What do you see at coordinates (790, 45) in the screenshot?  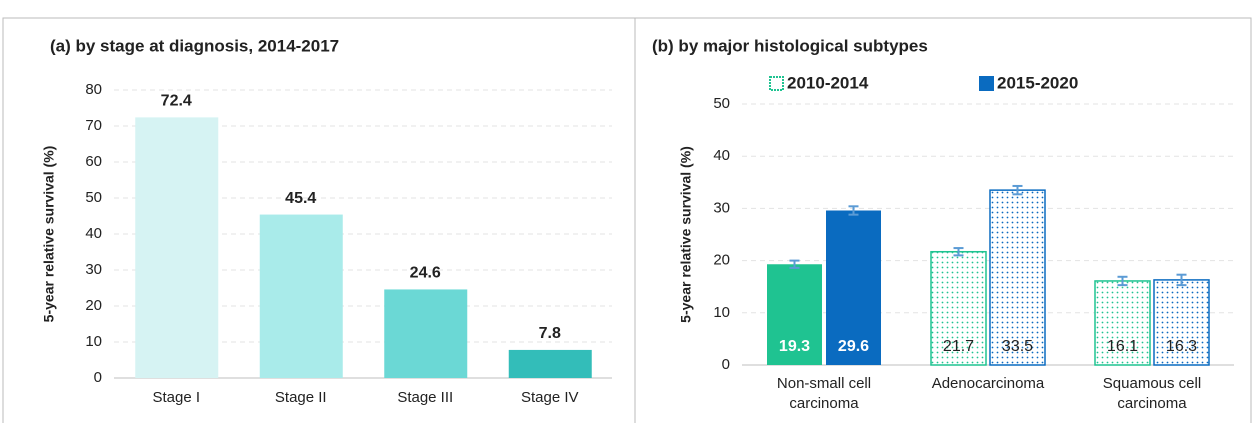 I see `chart-title: (b) by major histological subtypes` at bounding box center [790, 45].